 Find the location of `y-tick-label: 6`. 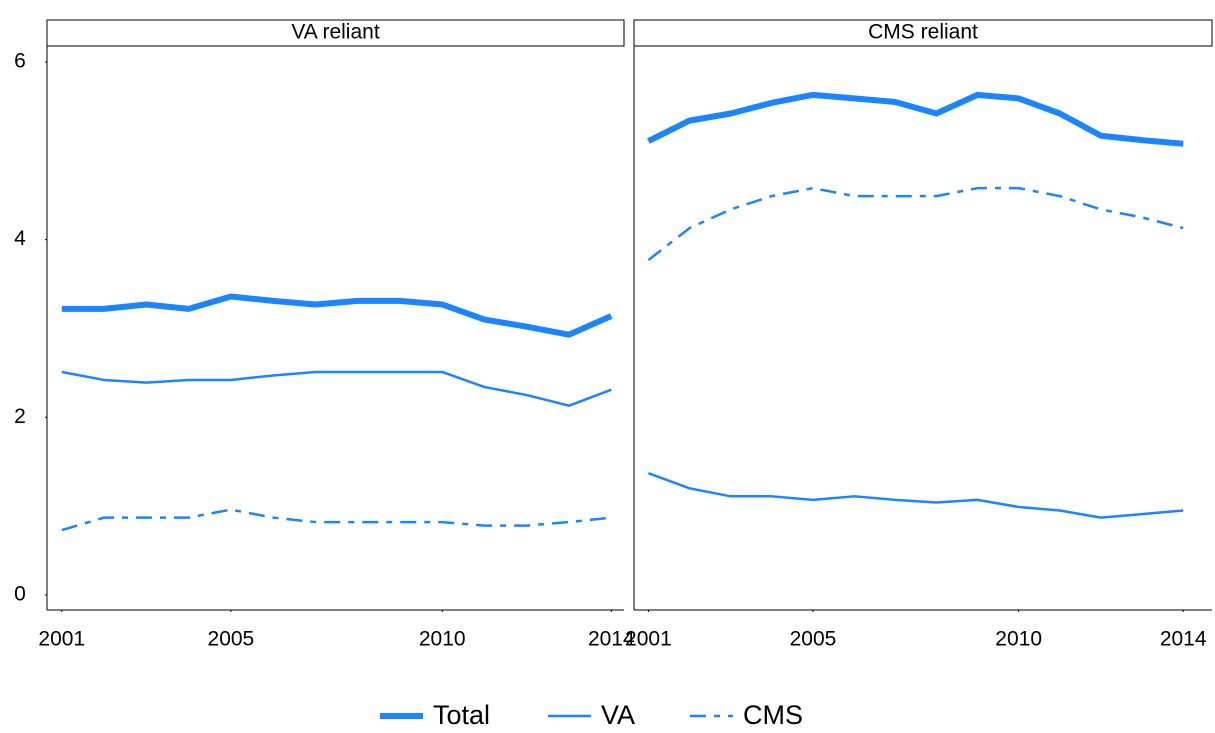

y-tick-label: 6 is located at coordinates (20, 61).